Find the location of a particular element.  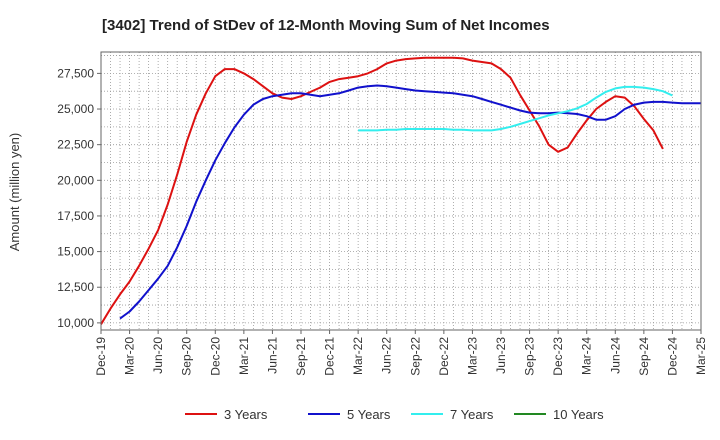

x-tick-label: Jun-22 is located at coordinates (387, 355).